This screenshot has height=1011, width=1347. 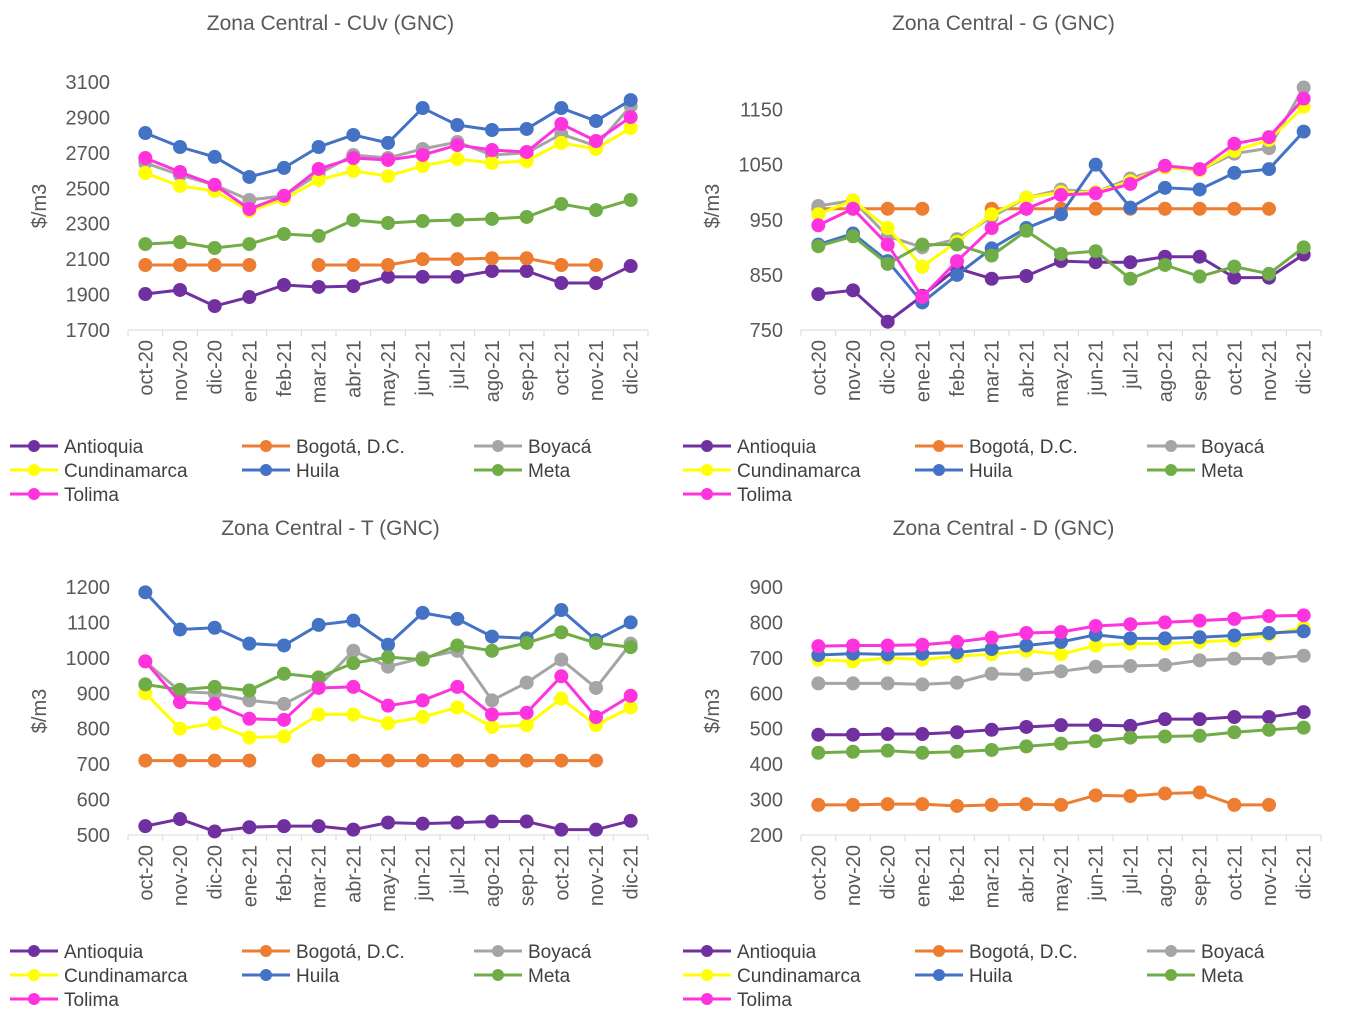 I want to click on x-tick-label: jun-21, so click(x=424, y=873).